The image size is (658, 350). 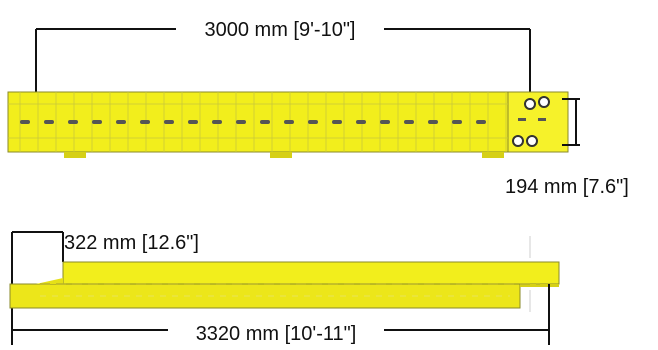 What do you see at coordinates (131, 243) in the screenshot?
I see `offset-label: 322 mm [12.6"]` at bounding box center [131, 243].